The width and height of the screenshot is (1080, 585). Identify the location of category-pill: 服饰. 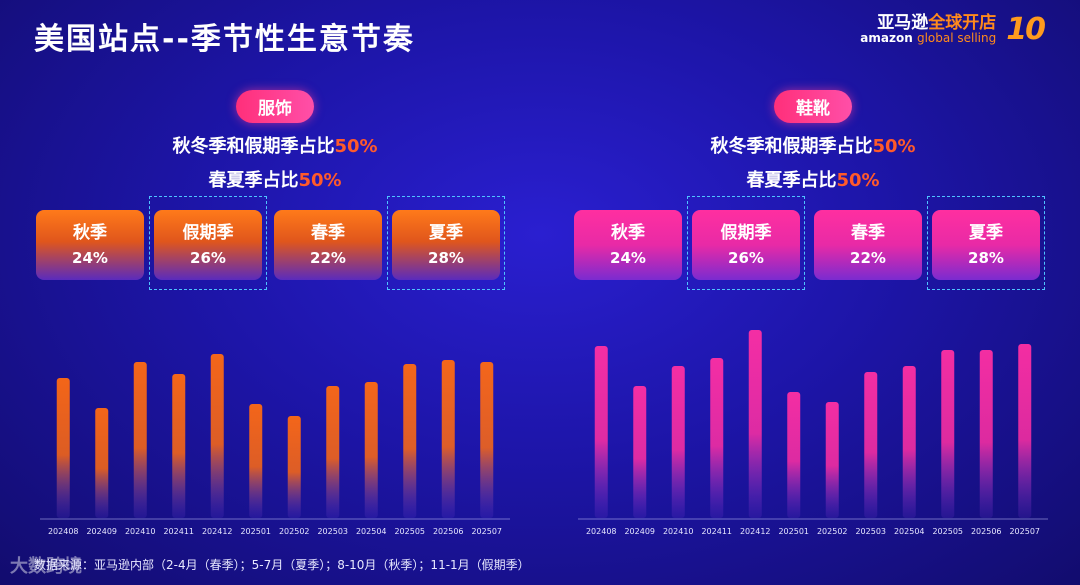
(275, 106).